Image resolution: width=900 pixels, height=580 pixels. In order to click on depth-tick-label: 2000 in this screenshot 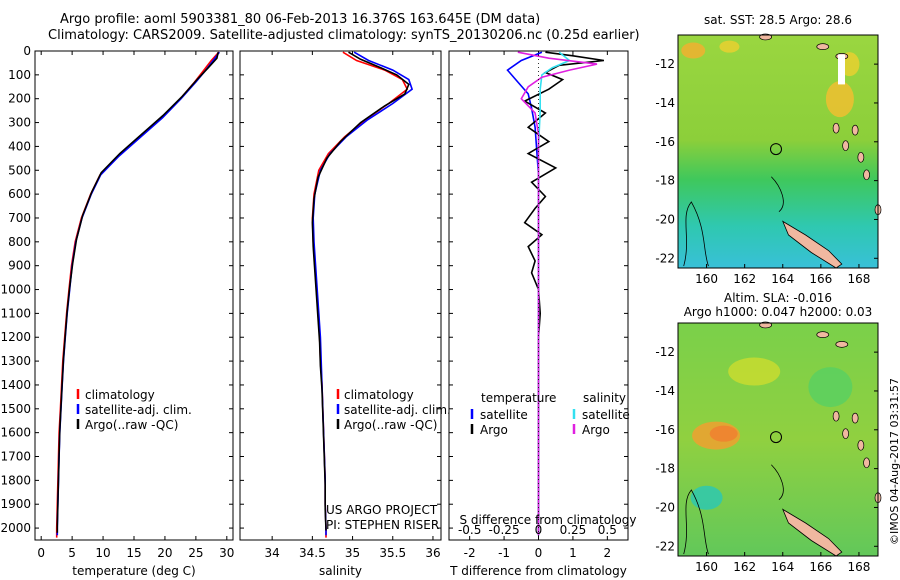, I will do `click(15, 528)`.